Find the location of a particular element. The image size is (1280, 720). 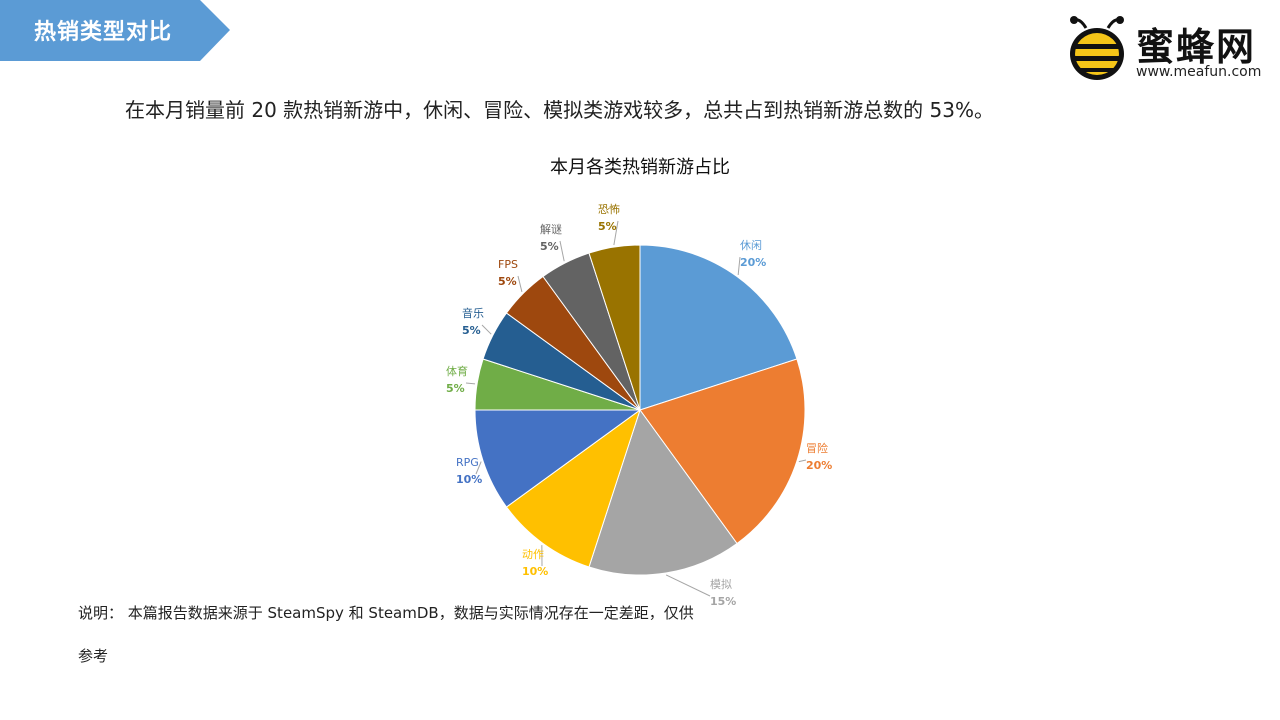

slice-category-label-9: 恐怖 is located at coordinates (609, 209).